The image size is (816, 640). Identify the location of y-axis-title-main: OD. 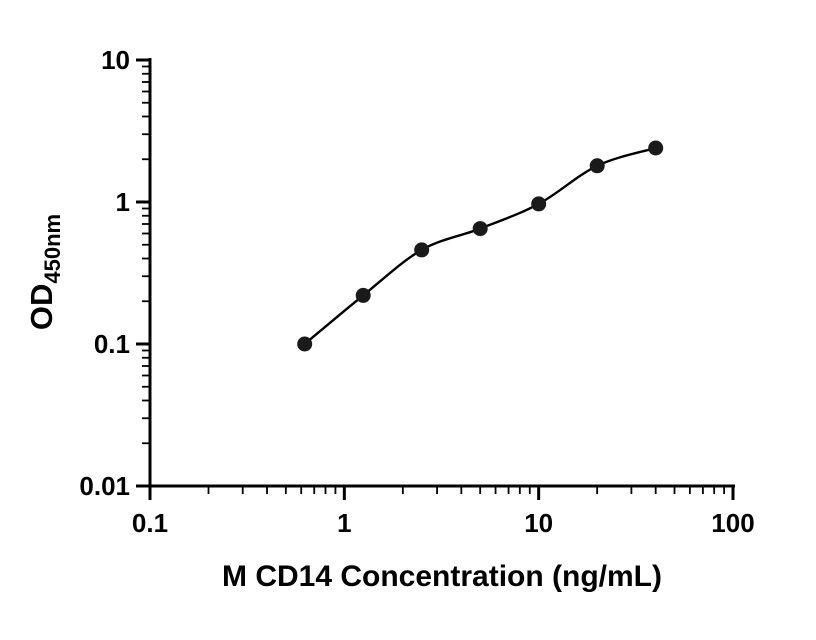
(41, 307).